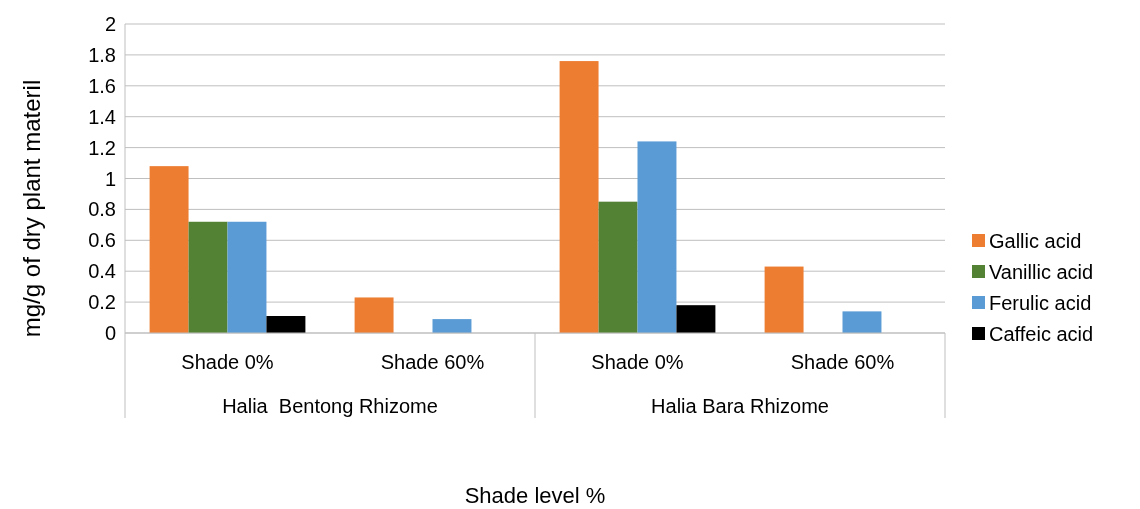 This screenshot has width=1140, height=509. Describe the element at coordinates (102, 240) in the screenshot. I see `y-tick-label: 0.6` at that location.